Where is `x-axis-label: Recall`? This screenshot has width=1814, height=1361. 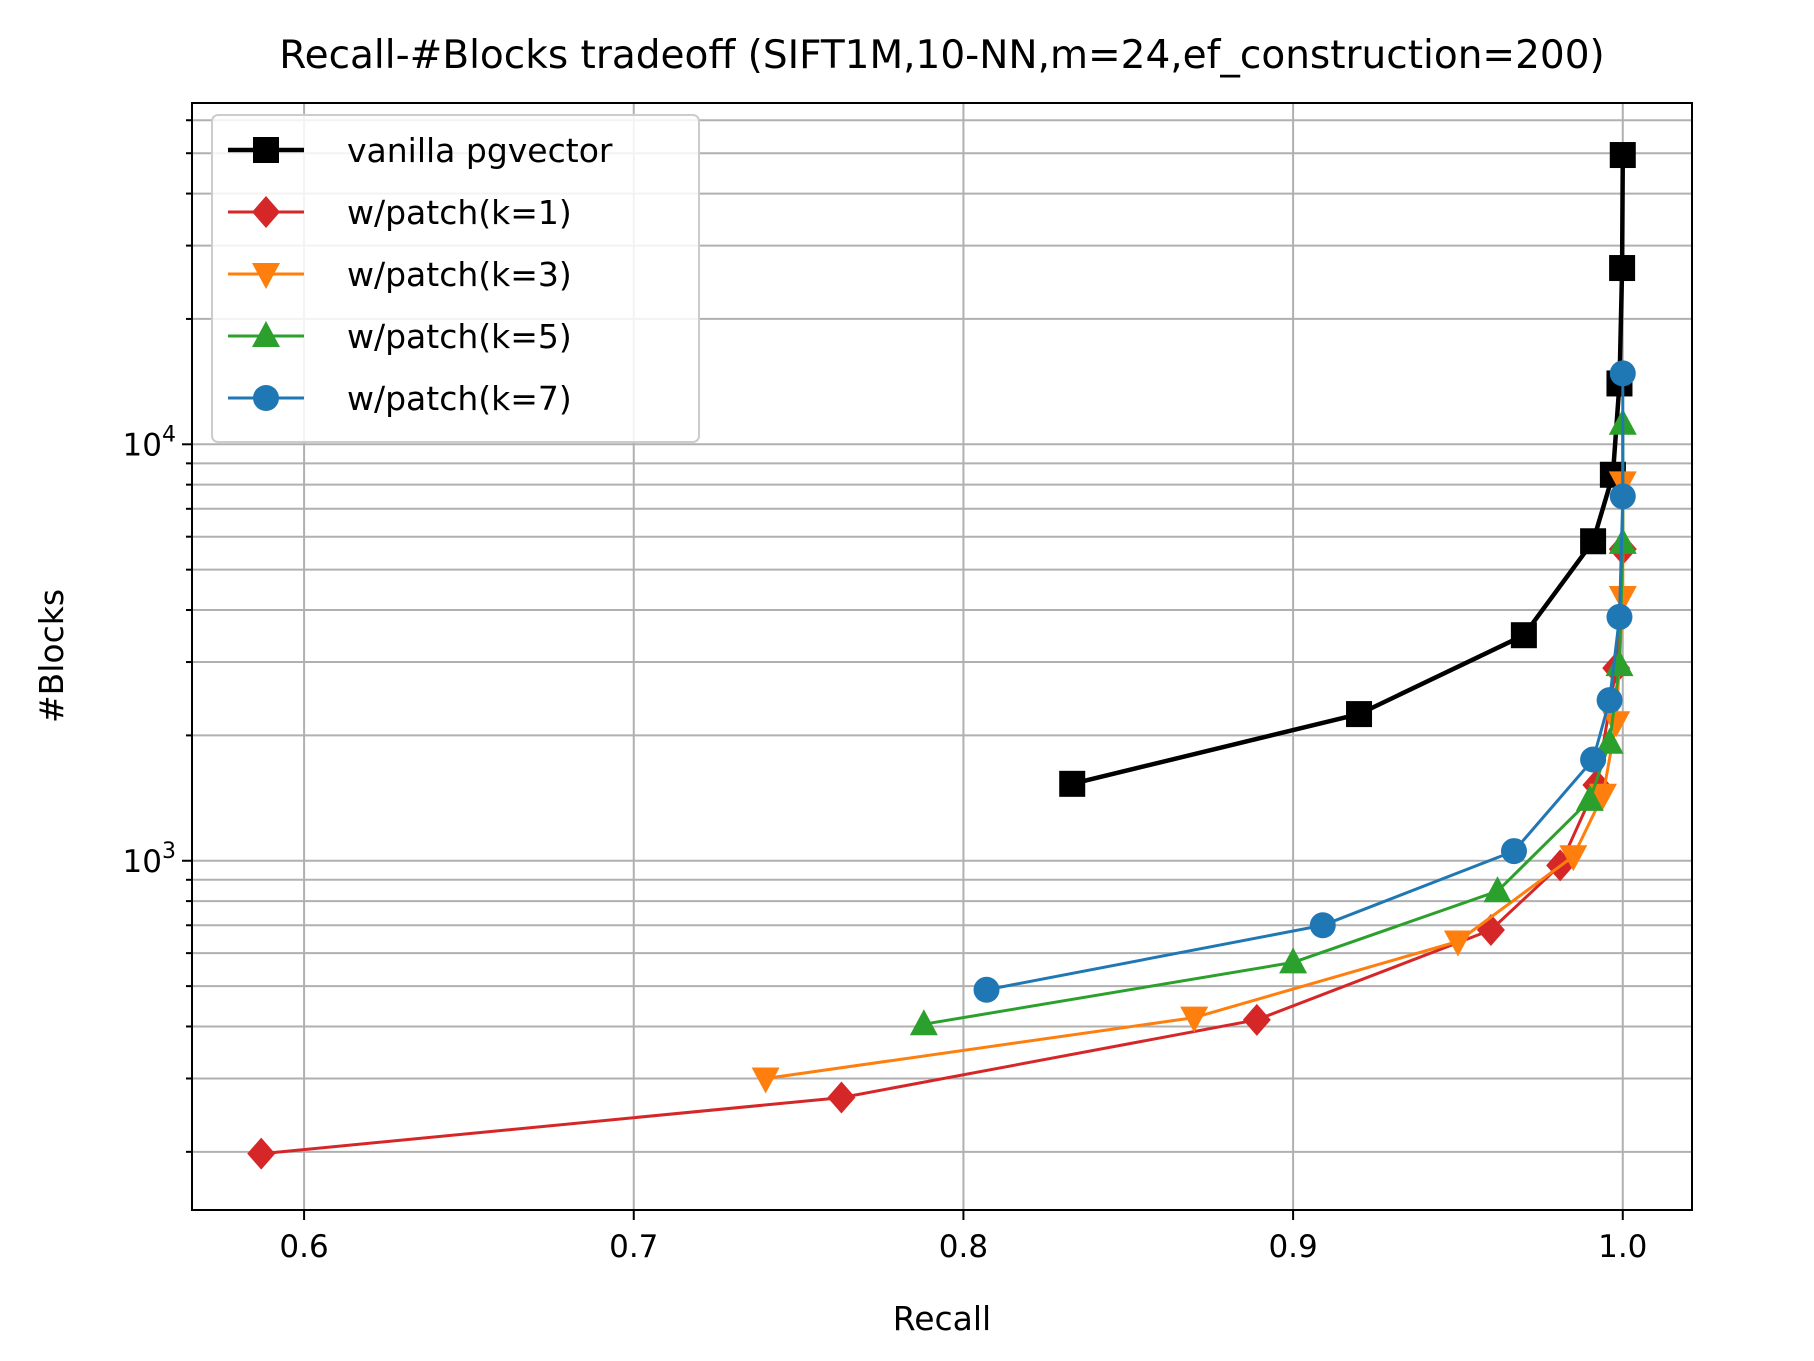 x-axis-label: Recall is located at coordinates (942, 1318).